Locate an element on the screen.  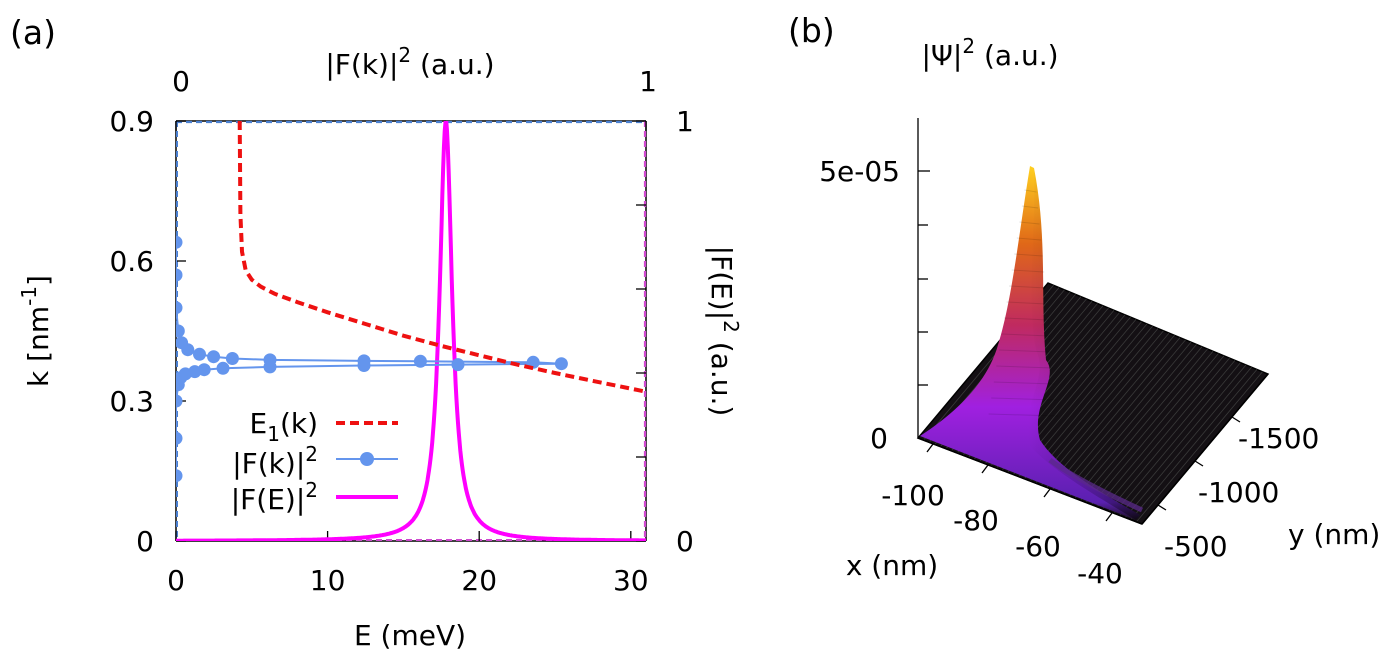
x2tick-1: 1 is located at coordinates (648, 98).